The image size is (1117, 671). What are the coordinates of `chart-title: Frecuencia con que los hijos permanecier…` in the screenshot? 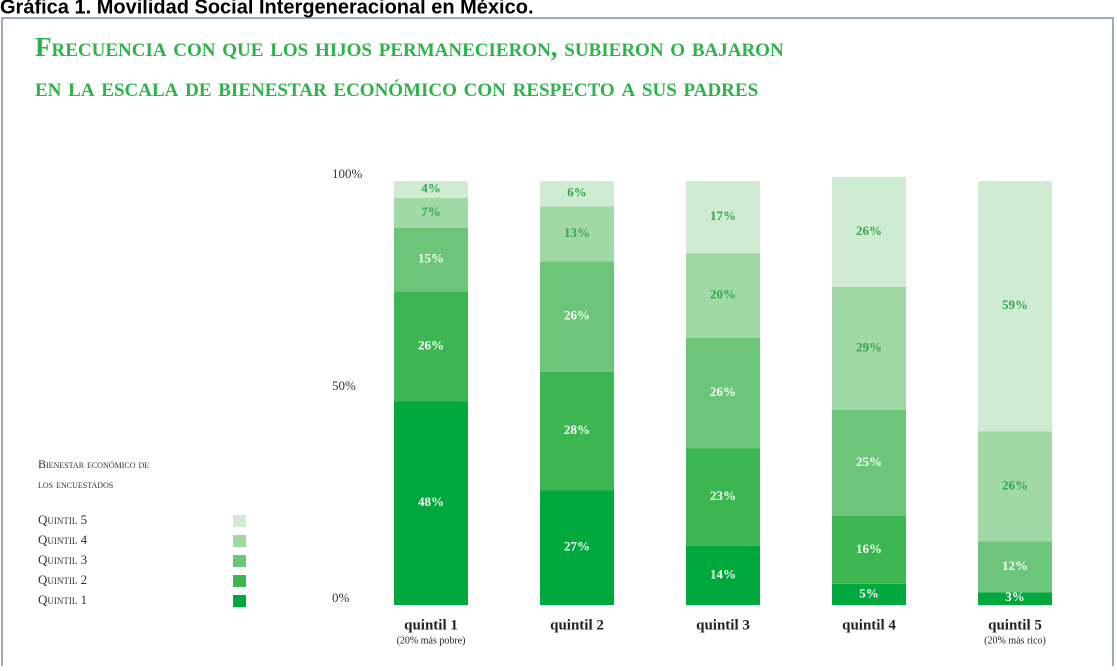 It's located at (409, 47).